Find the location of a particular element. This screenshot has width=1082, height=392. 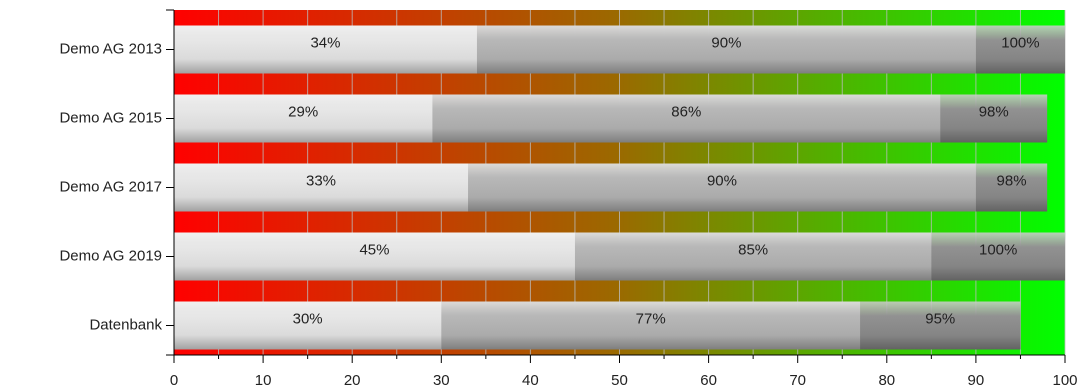

x-tick-label: 60 is located at coordinates (708, 380).